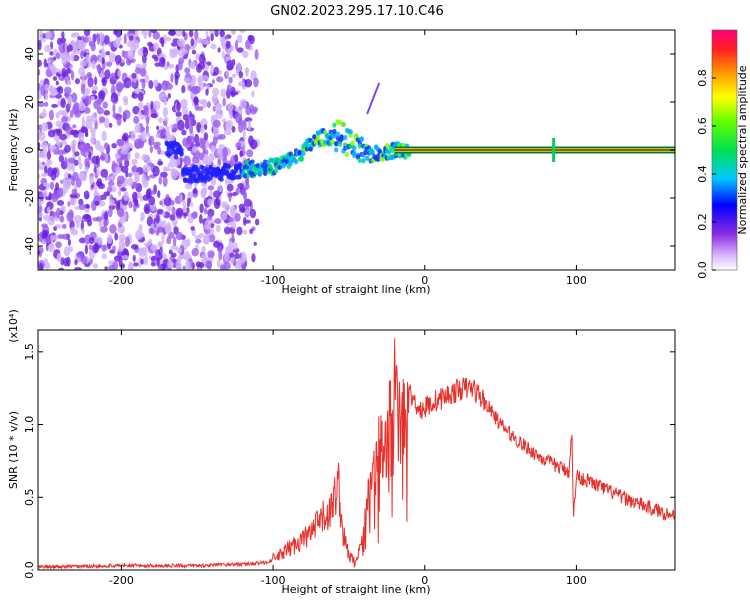 This screenshot has height=600, width=750. What do you see at coordinates (702, 174) in the screenshot?
I see `colorbar-tick-label: 0.4` at bounding box center [702, 174].